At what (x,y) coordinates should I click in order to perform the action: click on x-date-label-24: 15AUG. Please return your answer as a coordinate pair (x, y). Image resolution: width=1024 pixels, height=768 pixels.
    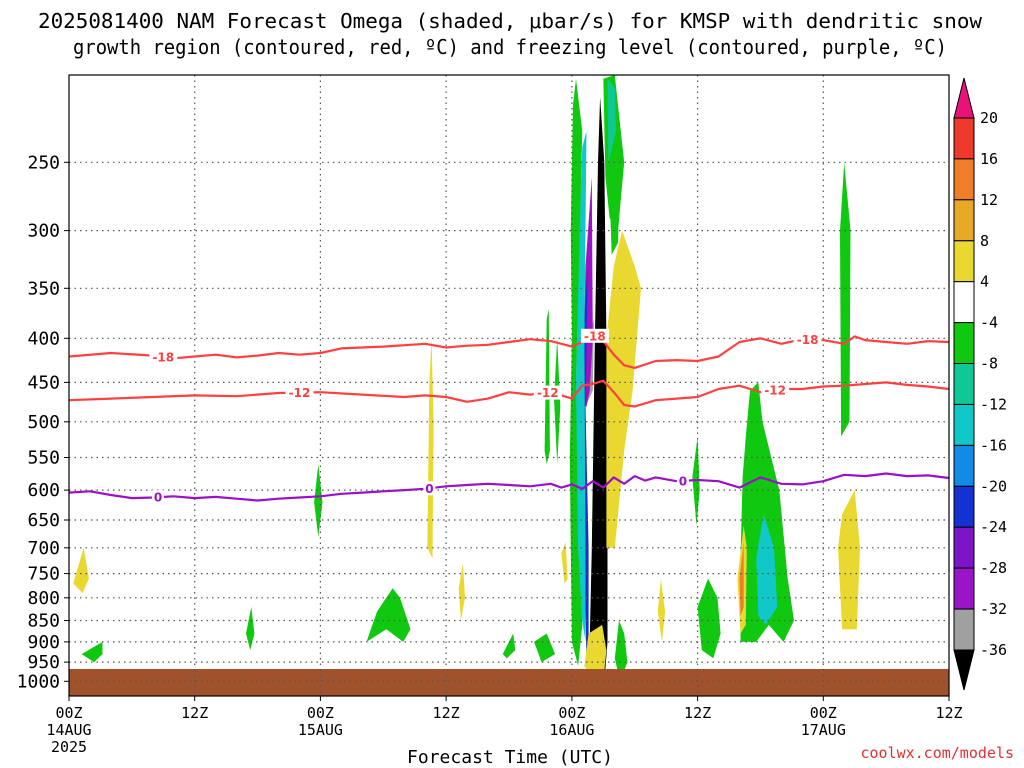
    Looking at the image, I should click on (320, 730).